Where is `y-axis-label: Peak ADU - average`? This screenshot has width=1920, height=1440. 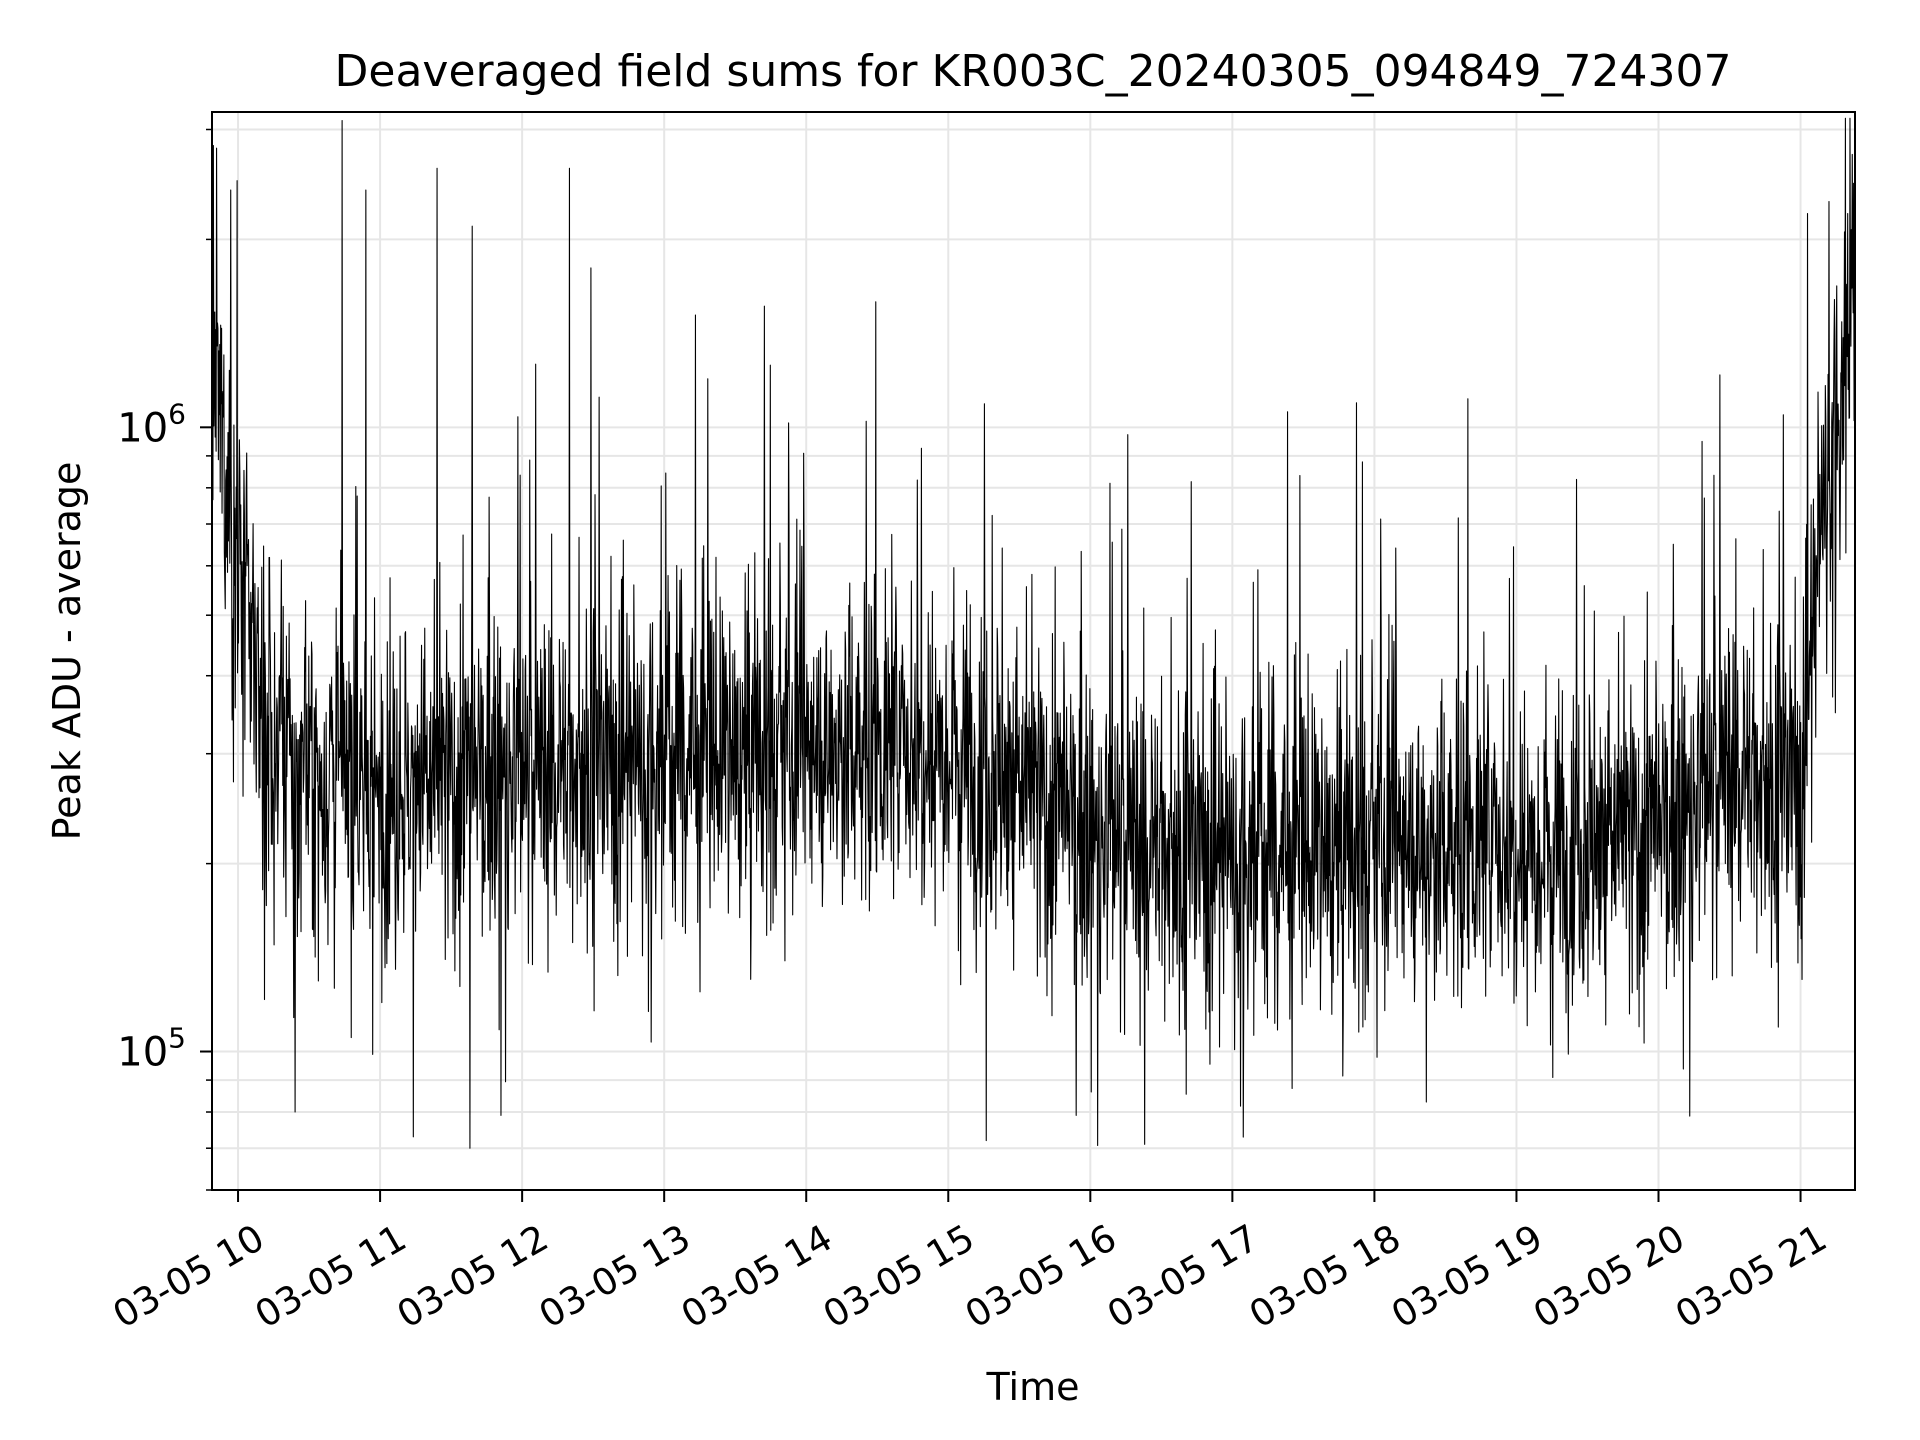
y-axis-label: Peak ADU - average is located at coordinates (67, 651).